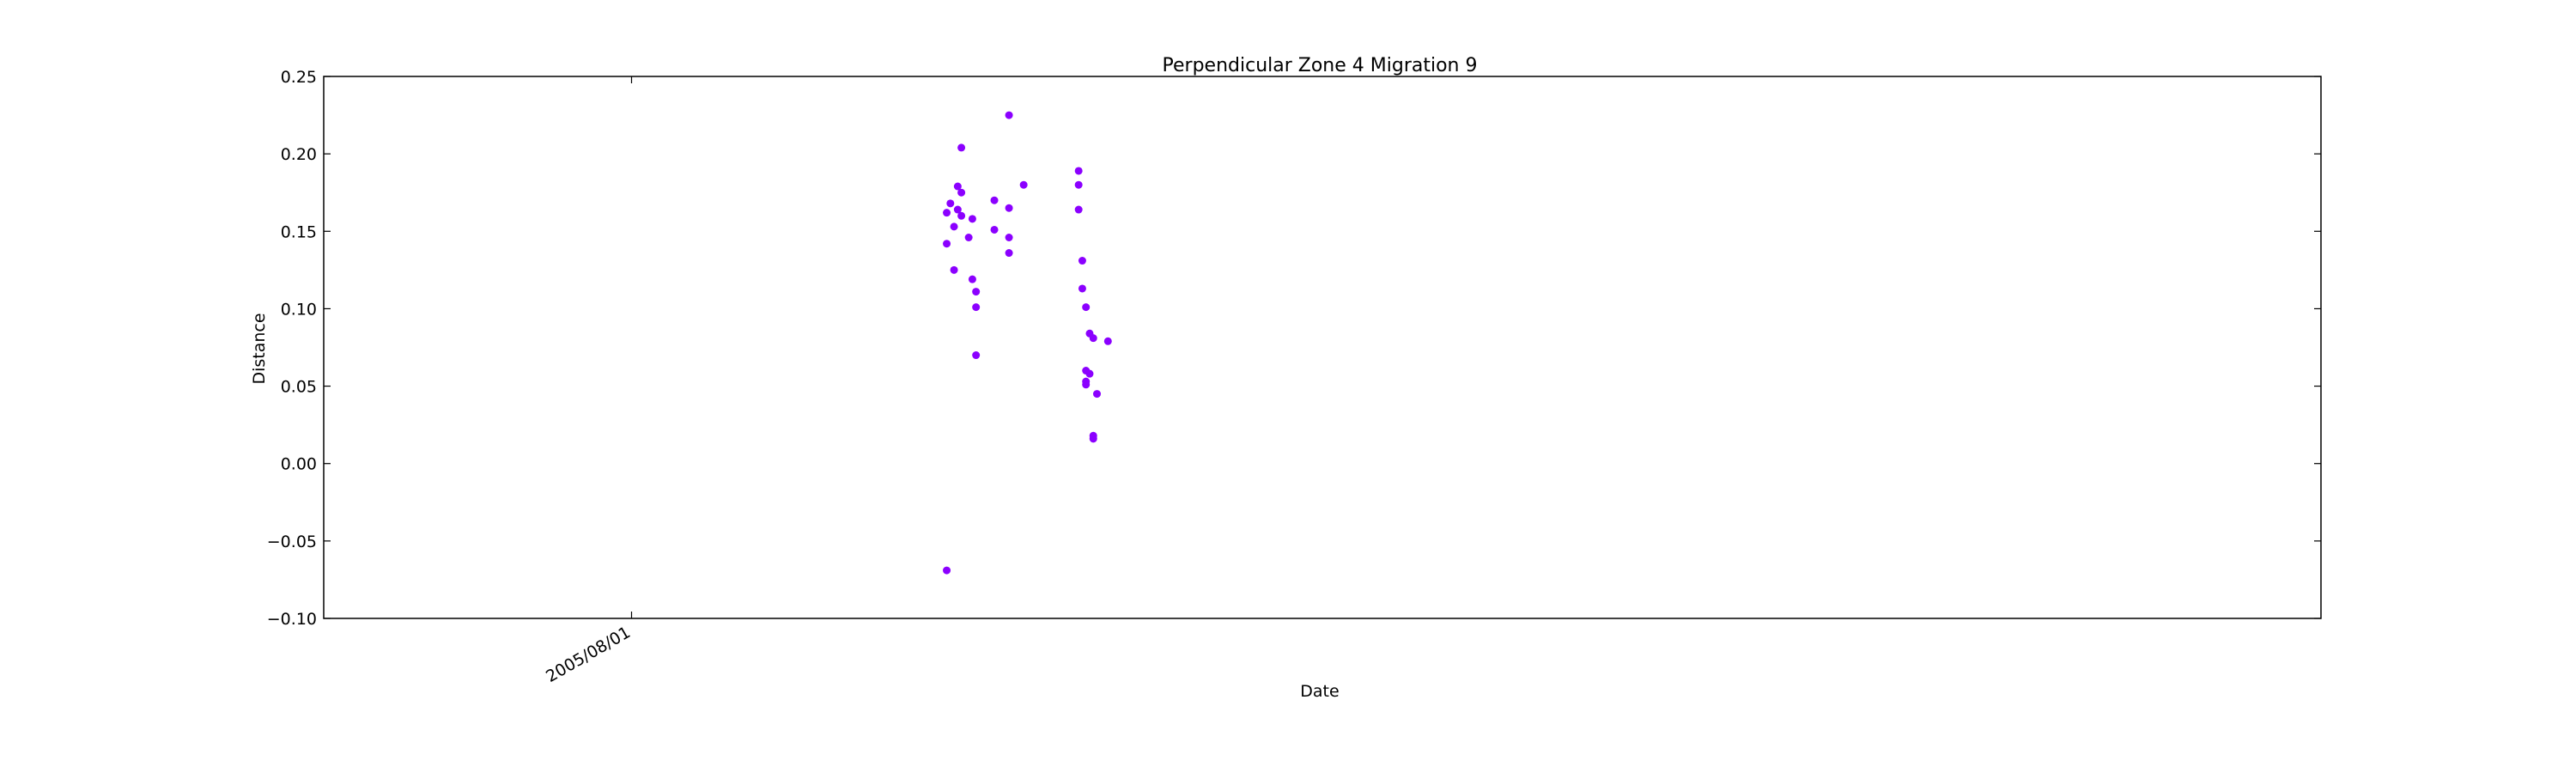 The image size is (2576, 773). I want to click on x-axis-label: Date, so click(1319, 691).